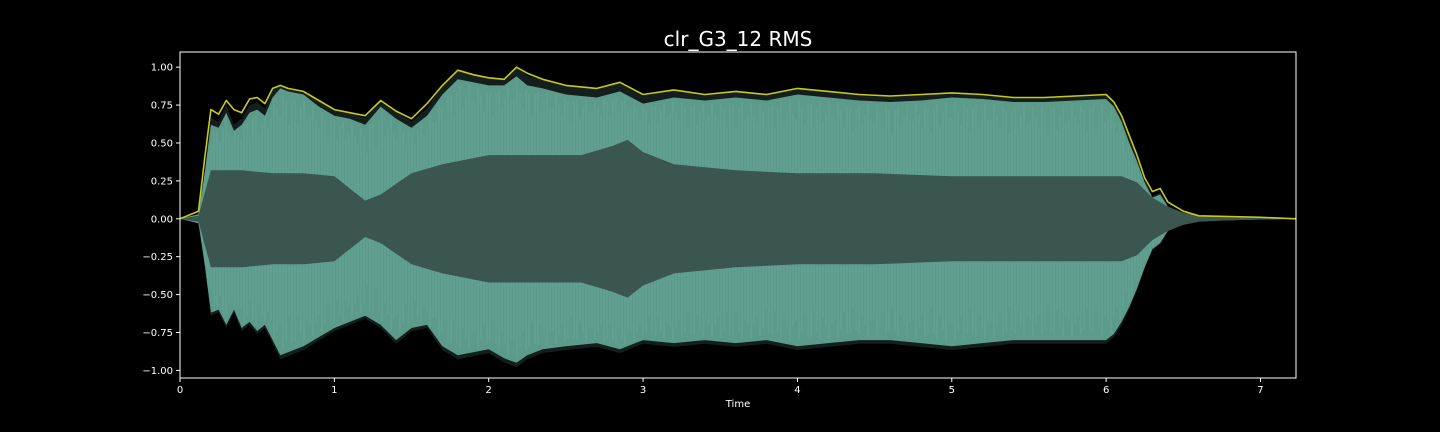 Image resolution: width=1440 pixels, height=432 pixels. Describe the element at coordinates (162, 143) in the screenshot. I see `y-tick-label: 0.50` at that location.